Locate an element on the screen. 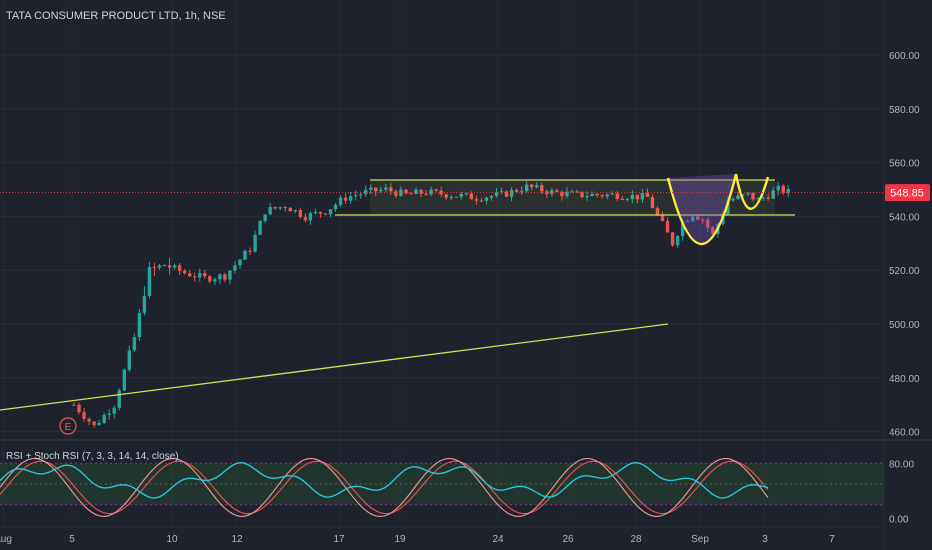 Image resolution: width=932 pixels, height=550 pixels. price-tick-label: 580.00 is located at coordinates (904, 110).